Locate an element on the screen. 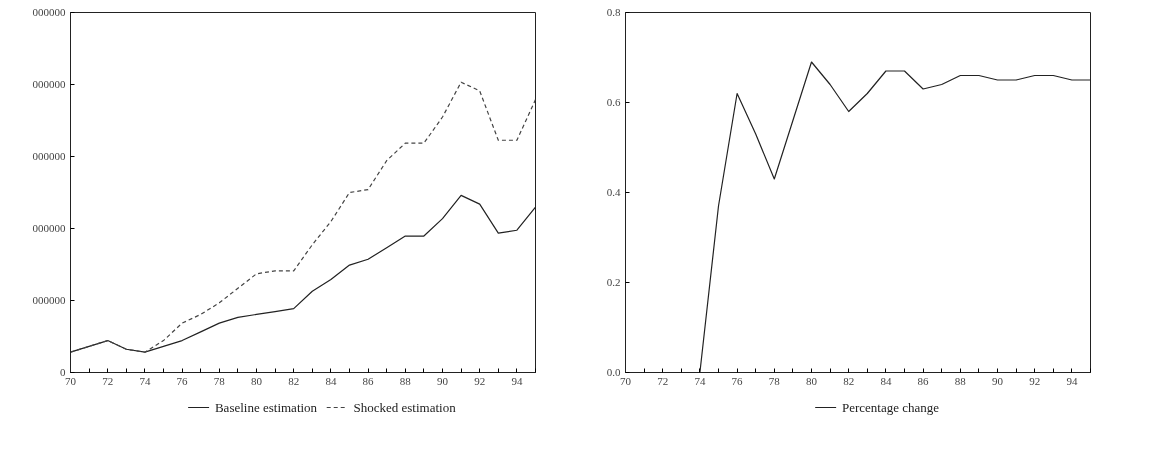  y-tick-label: 0.4 is located at coordinates (613, 192).